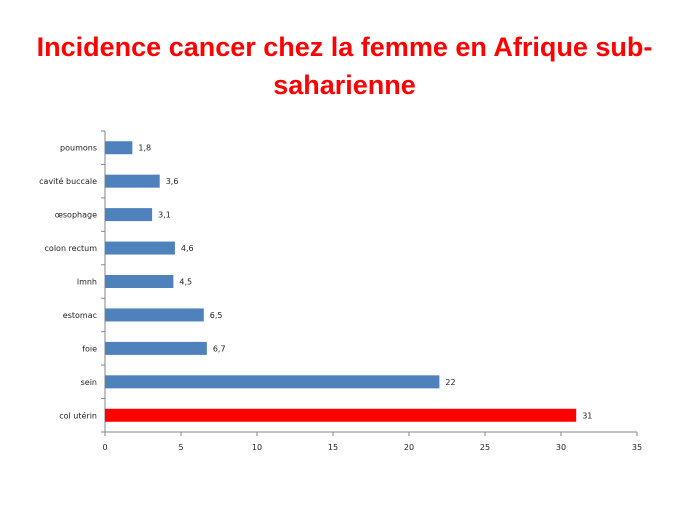  What do you see at coordinates (409, 447) in the screenshot?
I see `x-tick-label: 20` at bounding box center [409, 447].